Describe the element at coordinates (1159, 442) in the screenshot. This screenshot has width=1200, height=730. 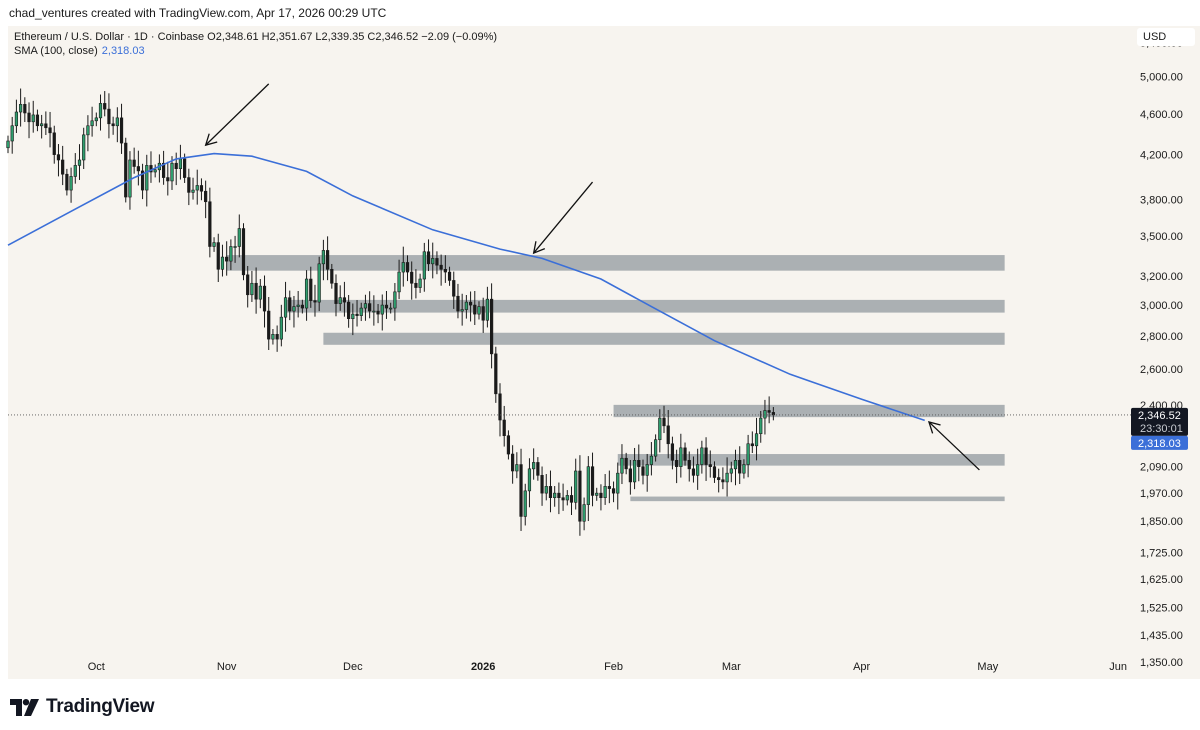
I see `sma-price-badge` at that location.